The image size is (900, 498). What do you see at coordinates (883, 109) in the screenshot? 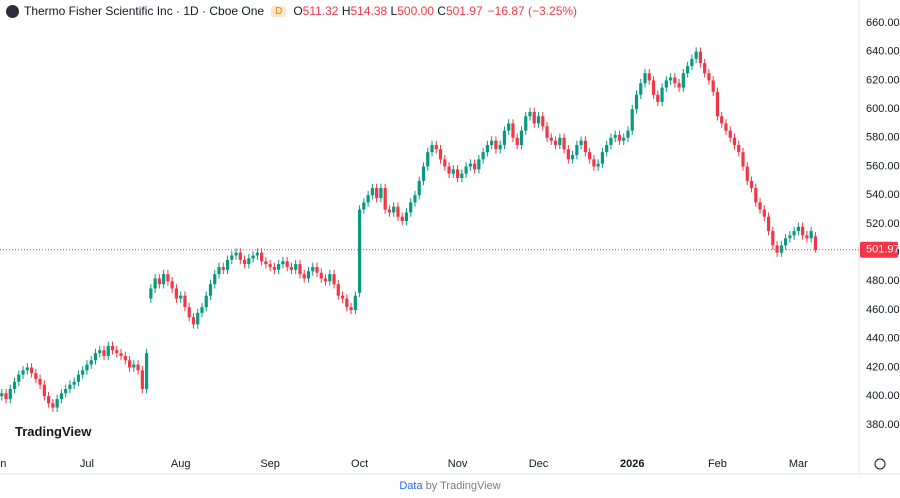
I see `y-tick-label: 600.00` at bounding box center [883, 109].